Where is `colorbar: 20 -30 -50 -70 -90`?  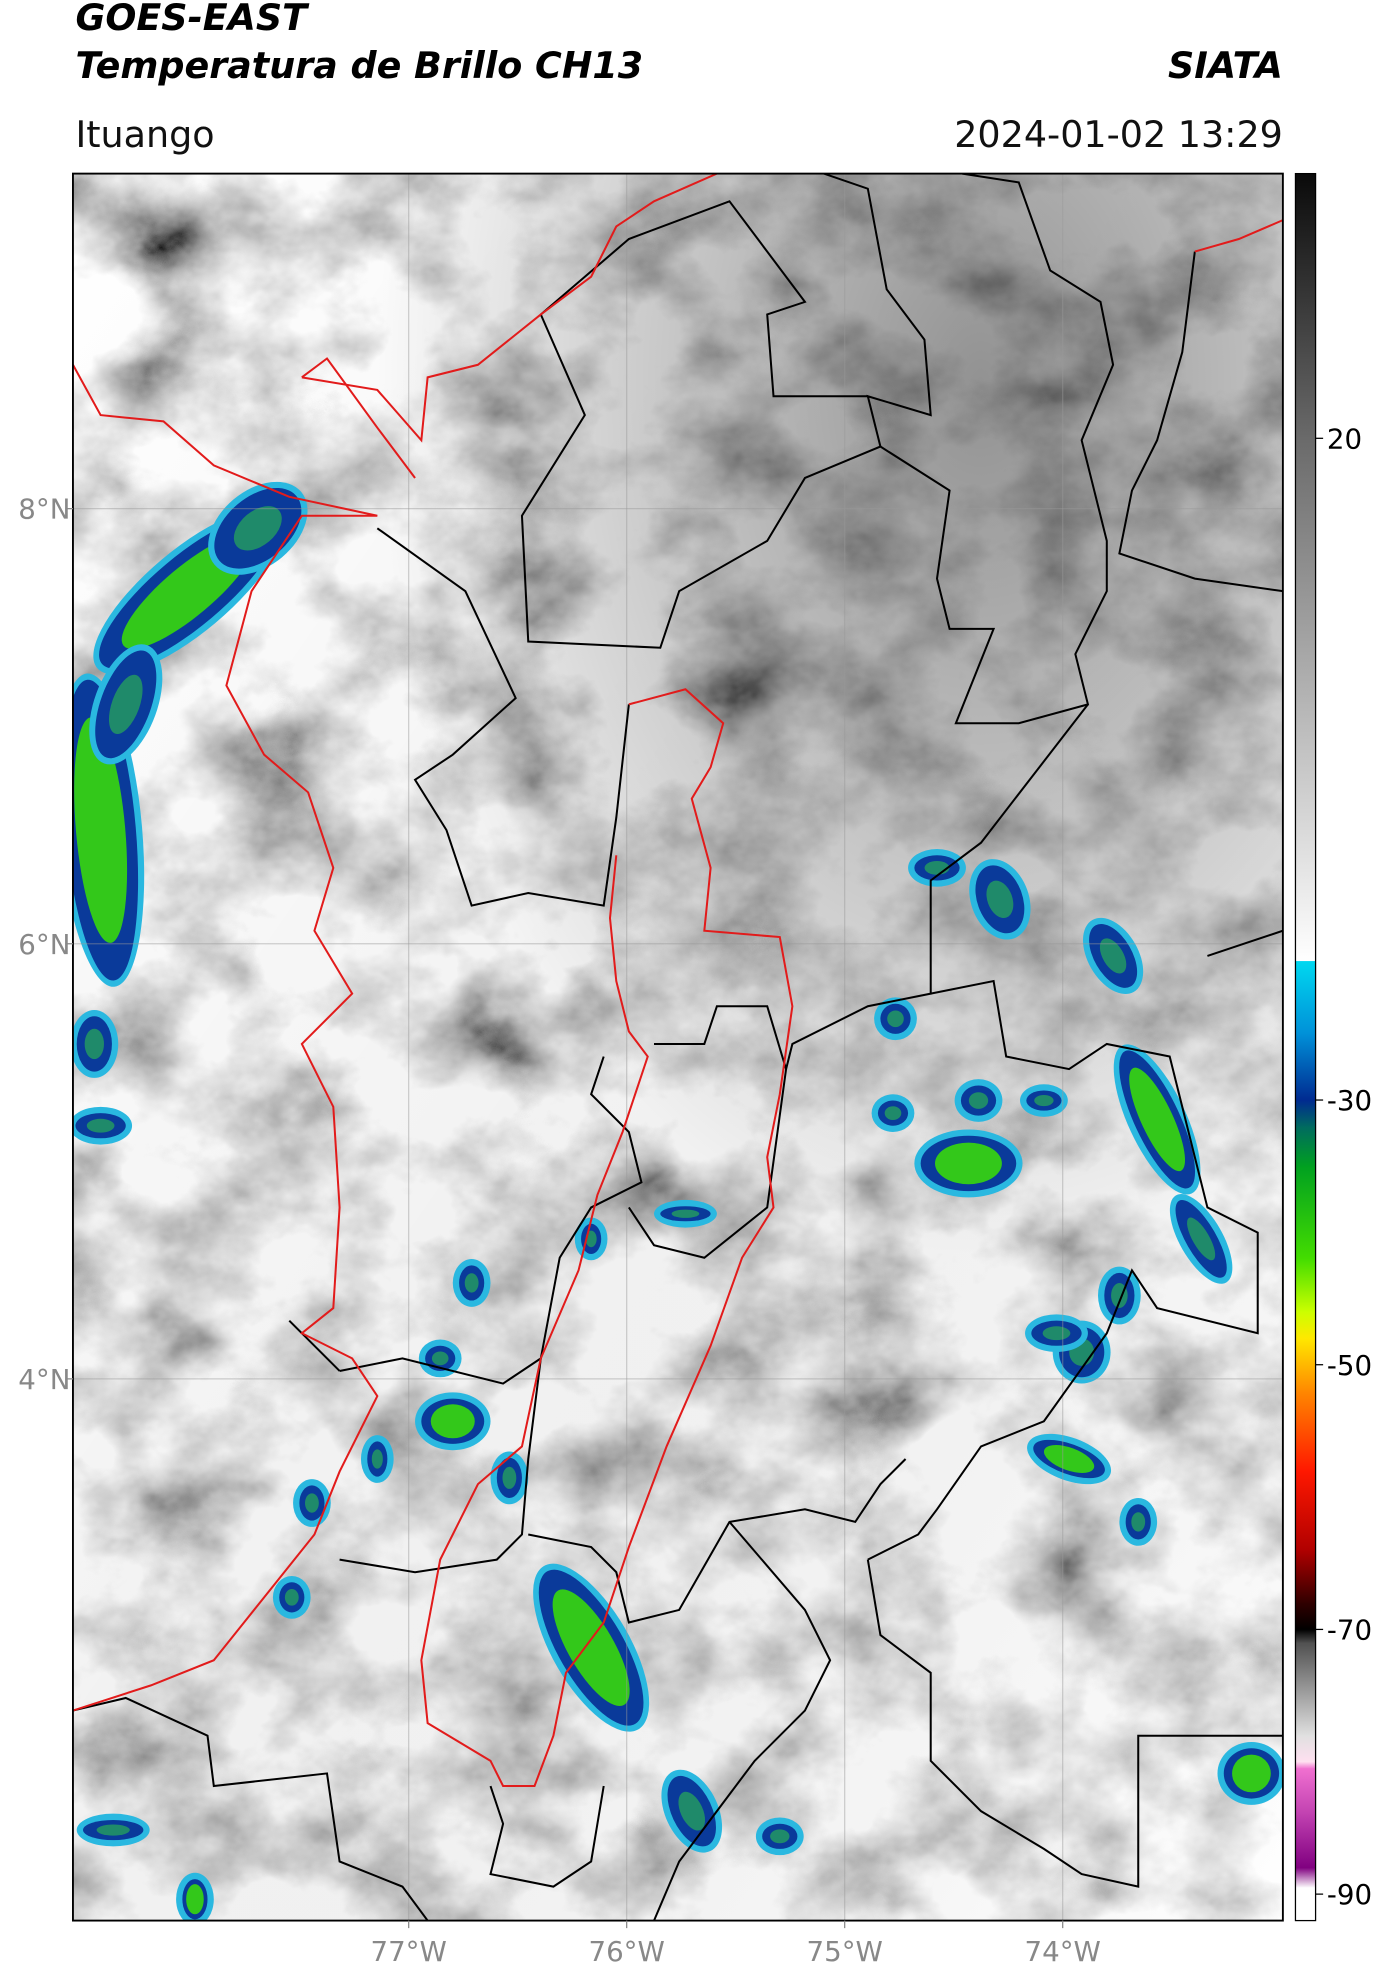
colorbar: 20 -30 -50 -70 -90 is located at coordinates (1333, 1047).